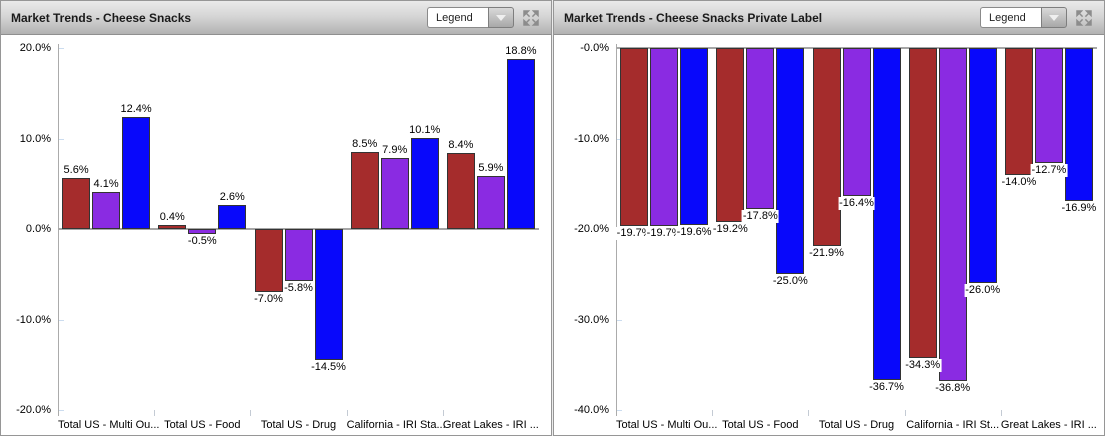 The image size is (1105, 436). What do you see at coordinates (491, 168) in the screenshot?
I see `bar-value-label: 5.9%` at bounding box center [491, 168].